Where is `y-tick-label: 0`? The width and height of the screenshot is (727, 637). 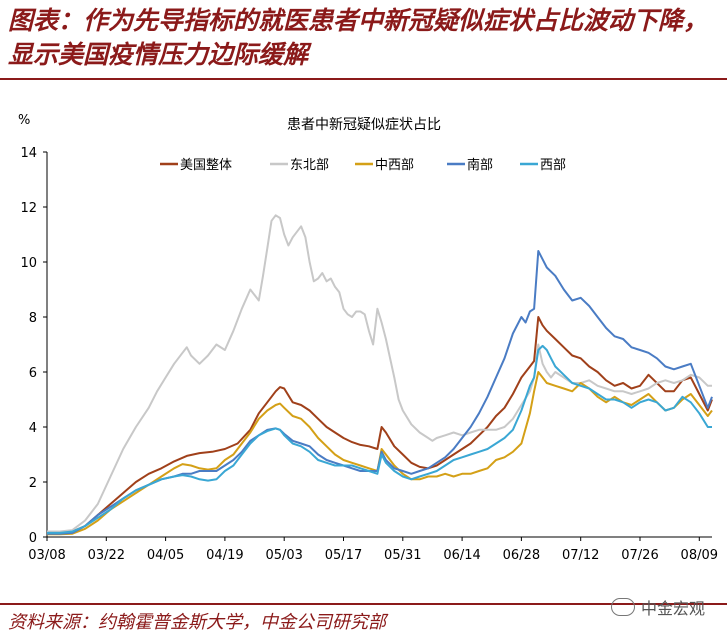
y-tick-label: 0 is located at coordinates (33, 538).